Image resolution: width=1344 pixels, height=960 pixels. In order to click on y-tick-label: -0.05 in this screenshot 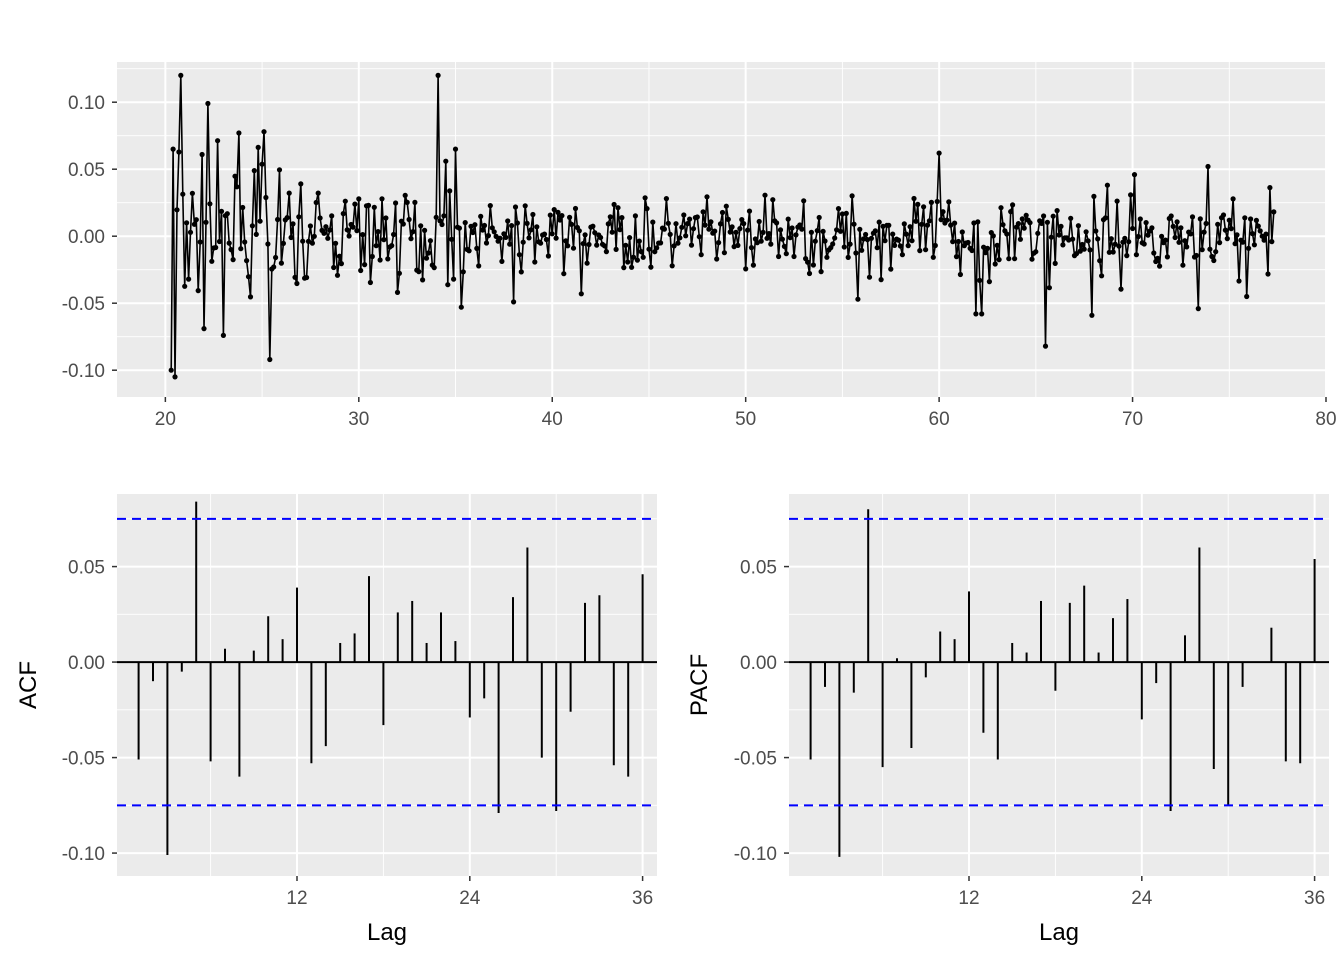, I will do `click(83, 759)`.